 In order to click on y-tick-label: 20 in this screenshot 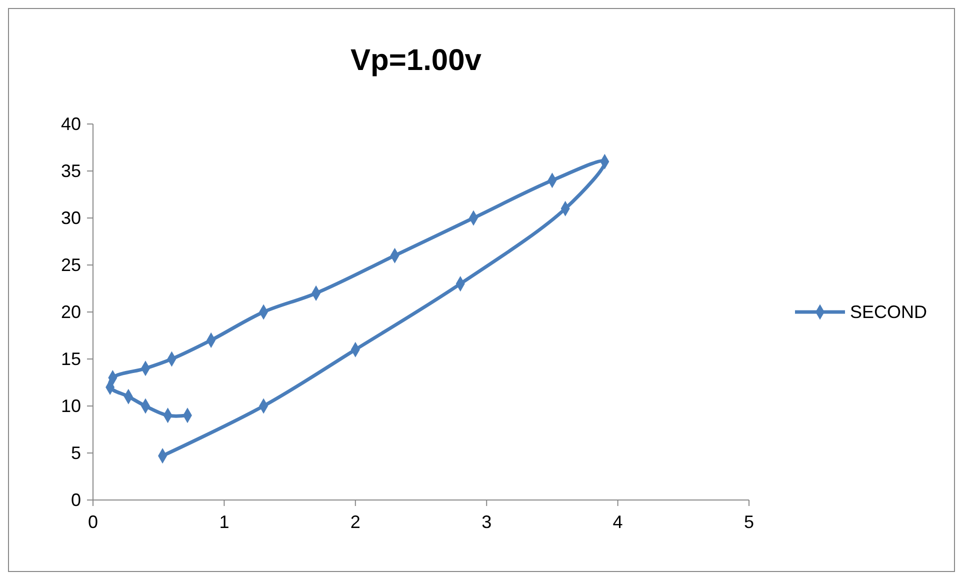, I will do `click(70, 312)`.